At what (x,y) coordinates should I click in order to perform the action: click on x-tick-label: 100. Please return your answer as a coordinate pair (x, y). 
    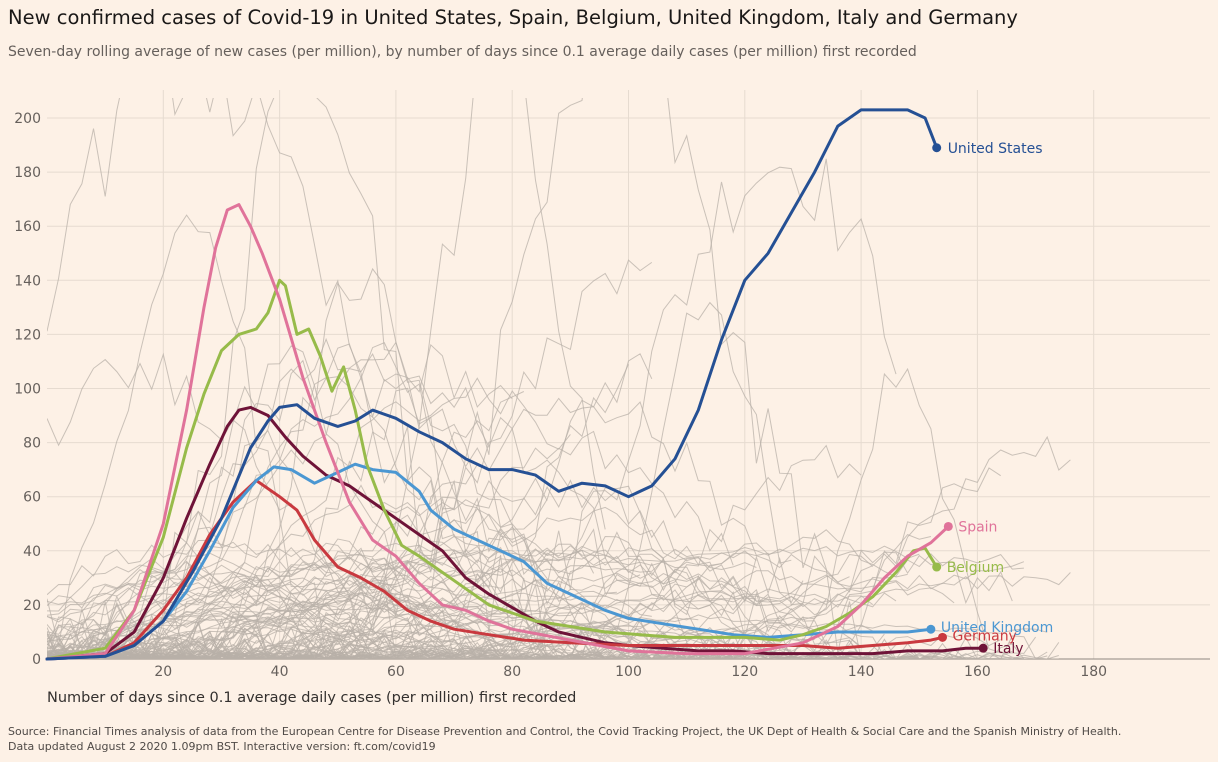
    Looking at the image, I should click on (628, 672).